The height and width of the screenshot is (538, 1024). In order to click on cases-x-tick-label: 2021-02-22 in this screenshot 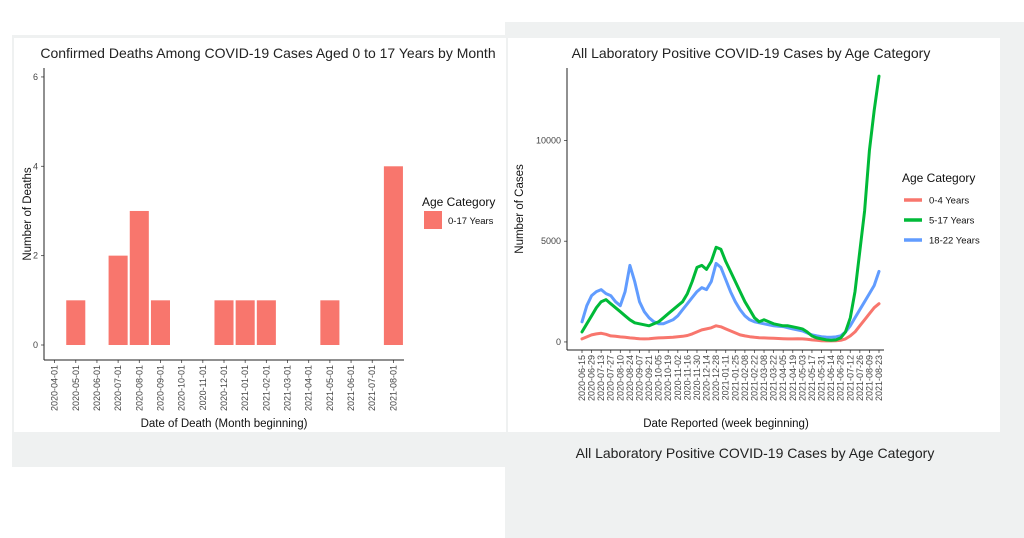, I will do `click(754, 378)`.